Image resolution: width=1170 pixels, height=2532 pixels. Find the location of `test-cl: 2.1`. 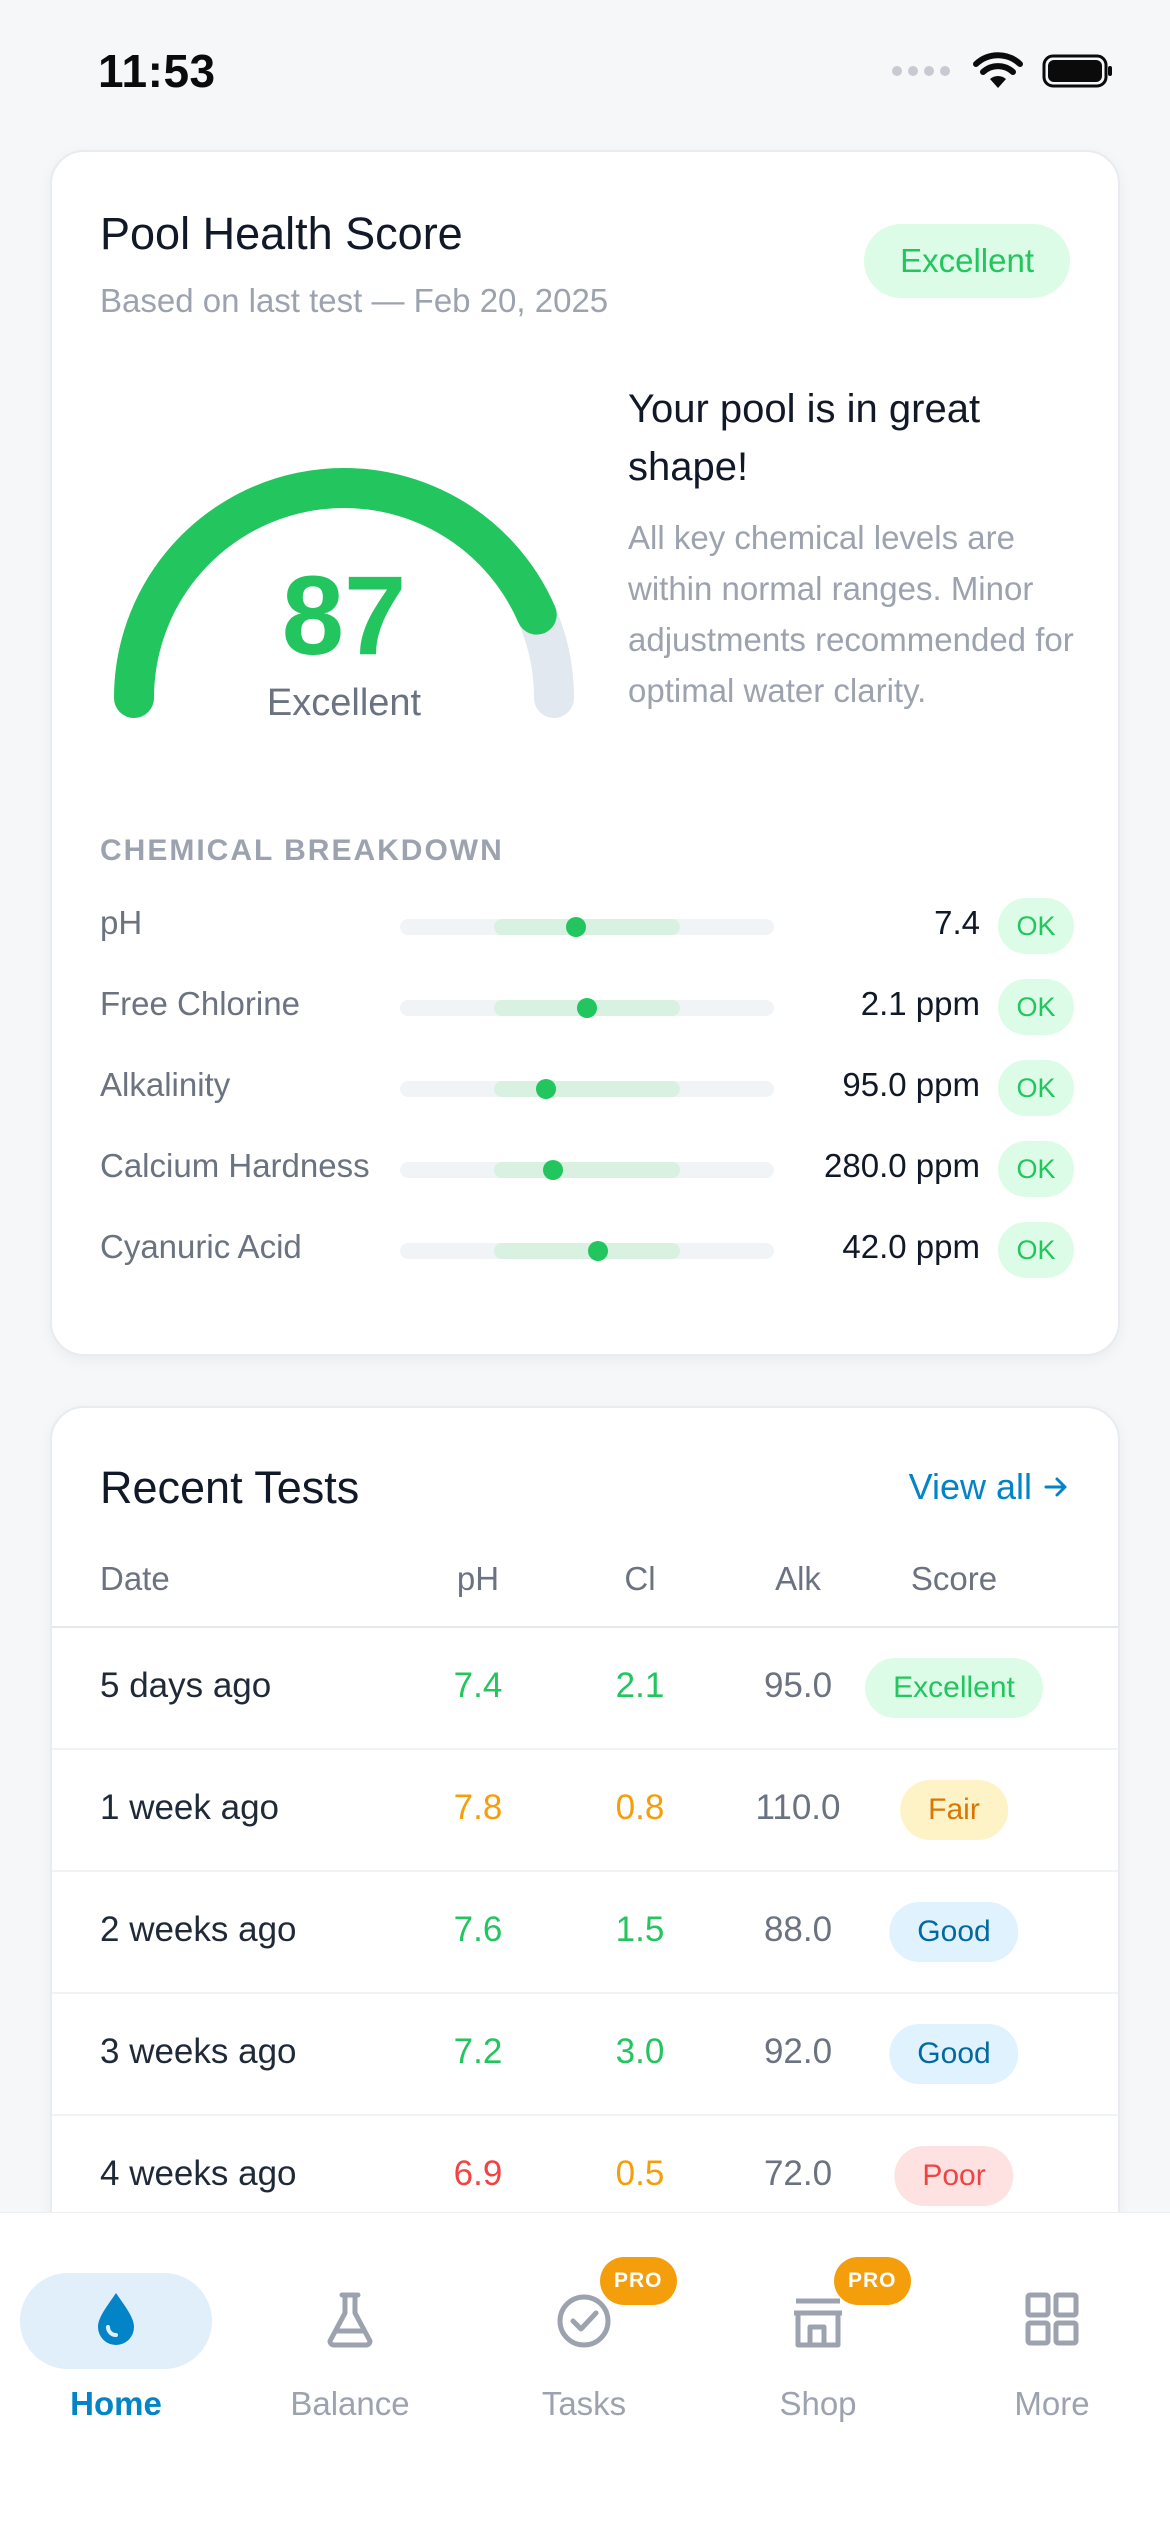

test-cl: 2.1 is located at coordinates (640, 1685).